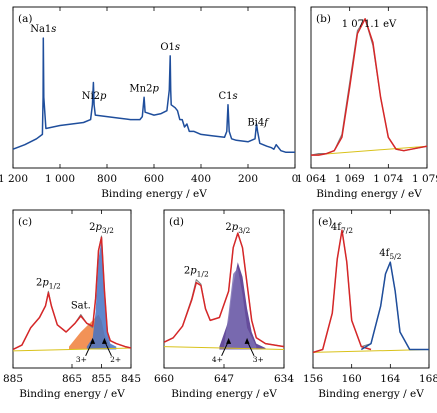 This screenshot has width=437, height=413. Describe the element at coordinates (170, 47) in the screenshot. I see `peak-annotation: O1s` at that location.